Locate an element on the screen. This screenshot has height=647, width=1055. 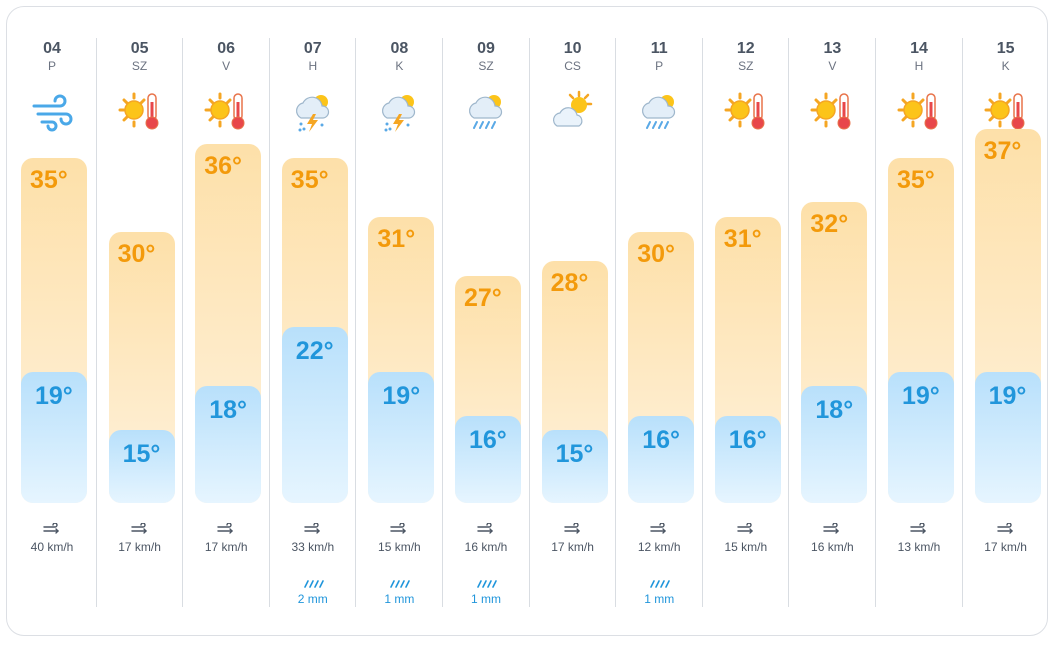
day-date: 05 is located at coordinates (139, 48).